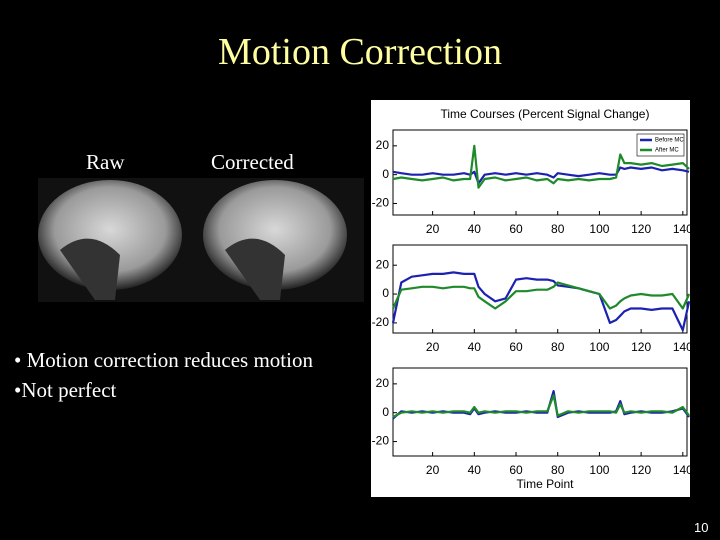  I want to click on page-number: 10, so click(701, 527).